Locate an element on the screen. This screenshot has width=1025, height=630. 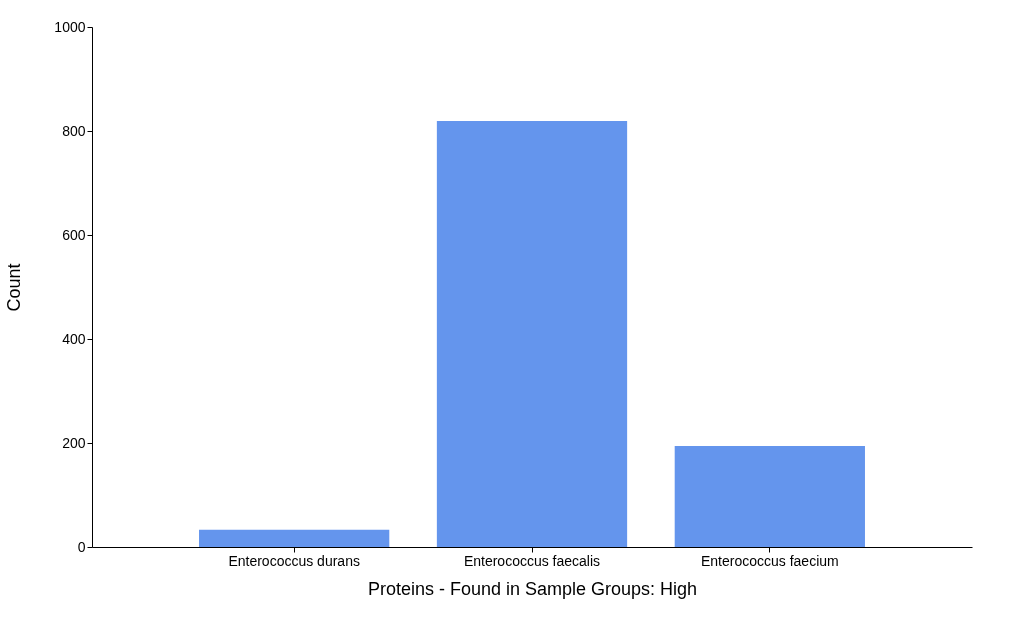
y-axis-title: Count is located at coordinates (14, 287).